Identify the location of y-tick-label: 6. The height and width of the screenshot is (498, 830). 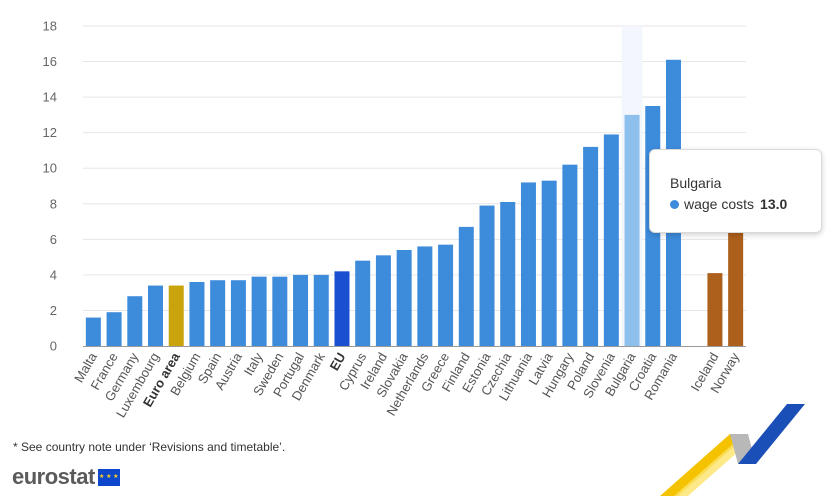
(53, 239).